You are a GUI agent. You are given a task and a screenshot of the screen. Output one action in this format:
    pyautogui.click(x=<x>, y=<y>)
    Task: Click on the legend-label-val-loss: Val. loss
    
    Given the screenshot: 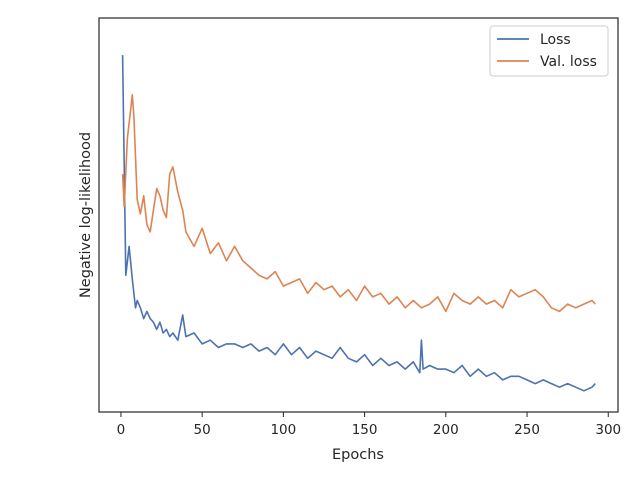 What is the action you would take?
    pyautogui.click(x=568, y=62)
    